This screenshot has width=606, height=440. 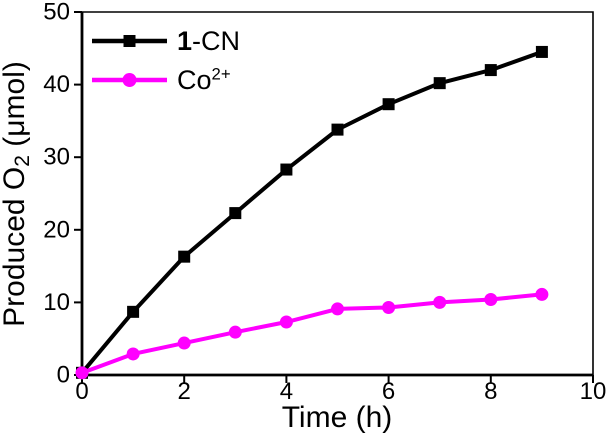 What do you see at coordinates (208, 41) in the screenshot?
I see `legend-label: 1-CN` at bounding box center [208, 41].